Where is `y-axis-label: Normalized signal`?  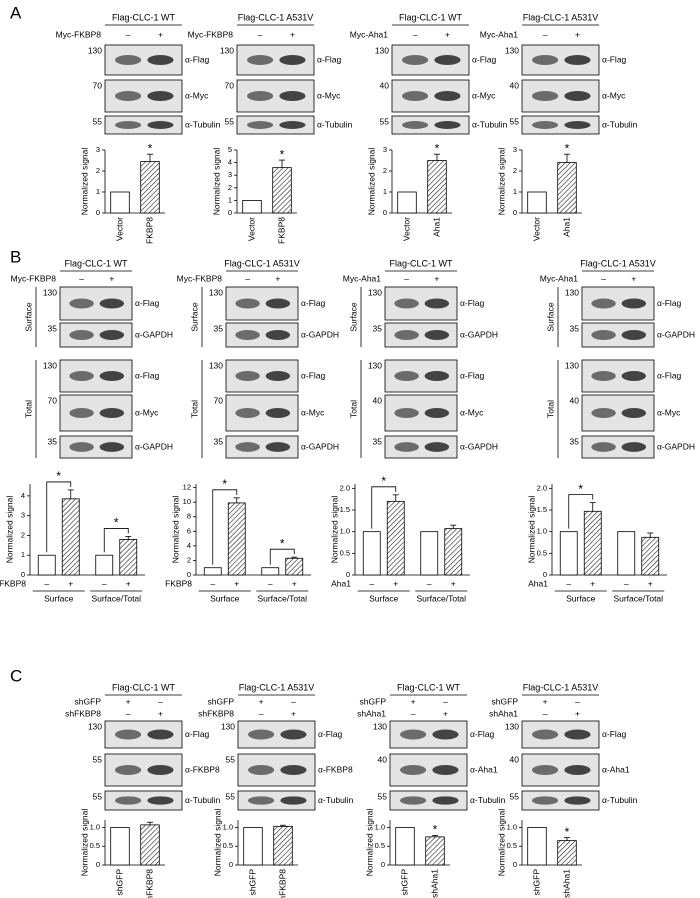
y-axis-label: Normalized signal is located at coordinates (216, 182).